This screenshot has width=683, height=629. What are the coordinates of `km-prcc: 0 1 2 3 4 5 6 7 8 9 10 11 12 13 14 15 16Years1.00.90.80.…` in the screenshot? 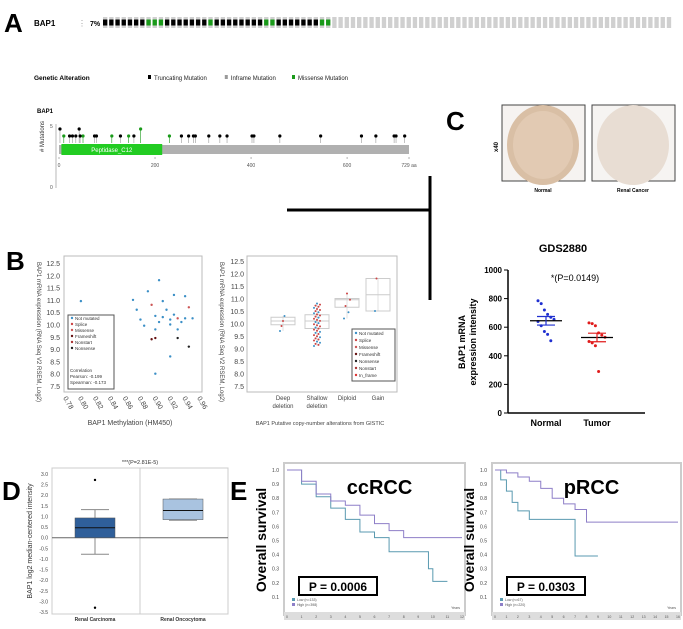 It's located at (571, 541).